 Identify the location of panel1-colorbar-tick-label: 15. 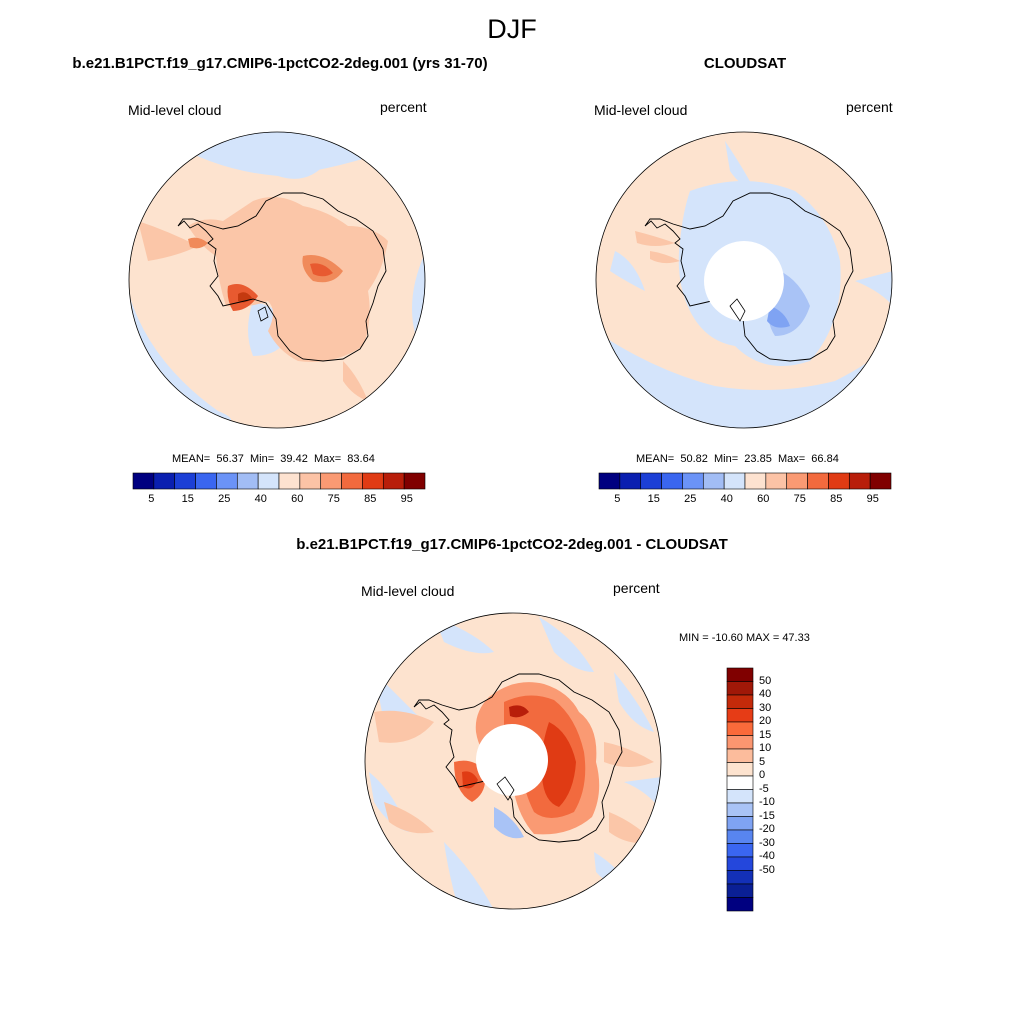
(187, 499).